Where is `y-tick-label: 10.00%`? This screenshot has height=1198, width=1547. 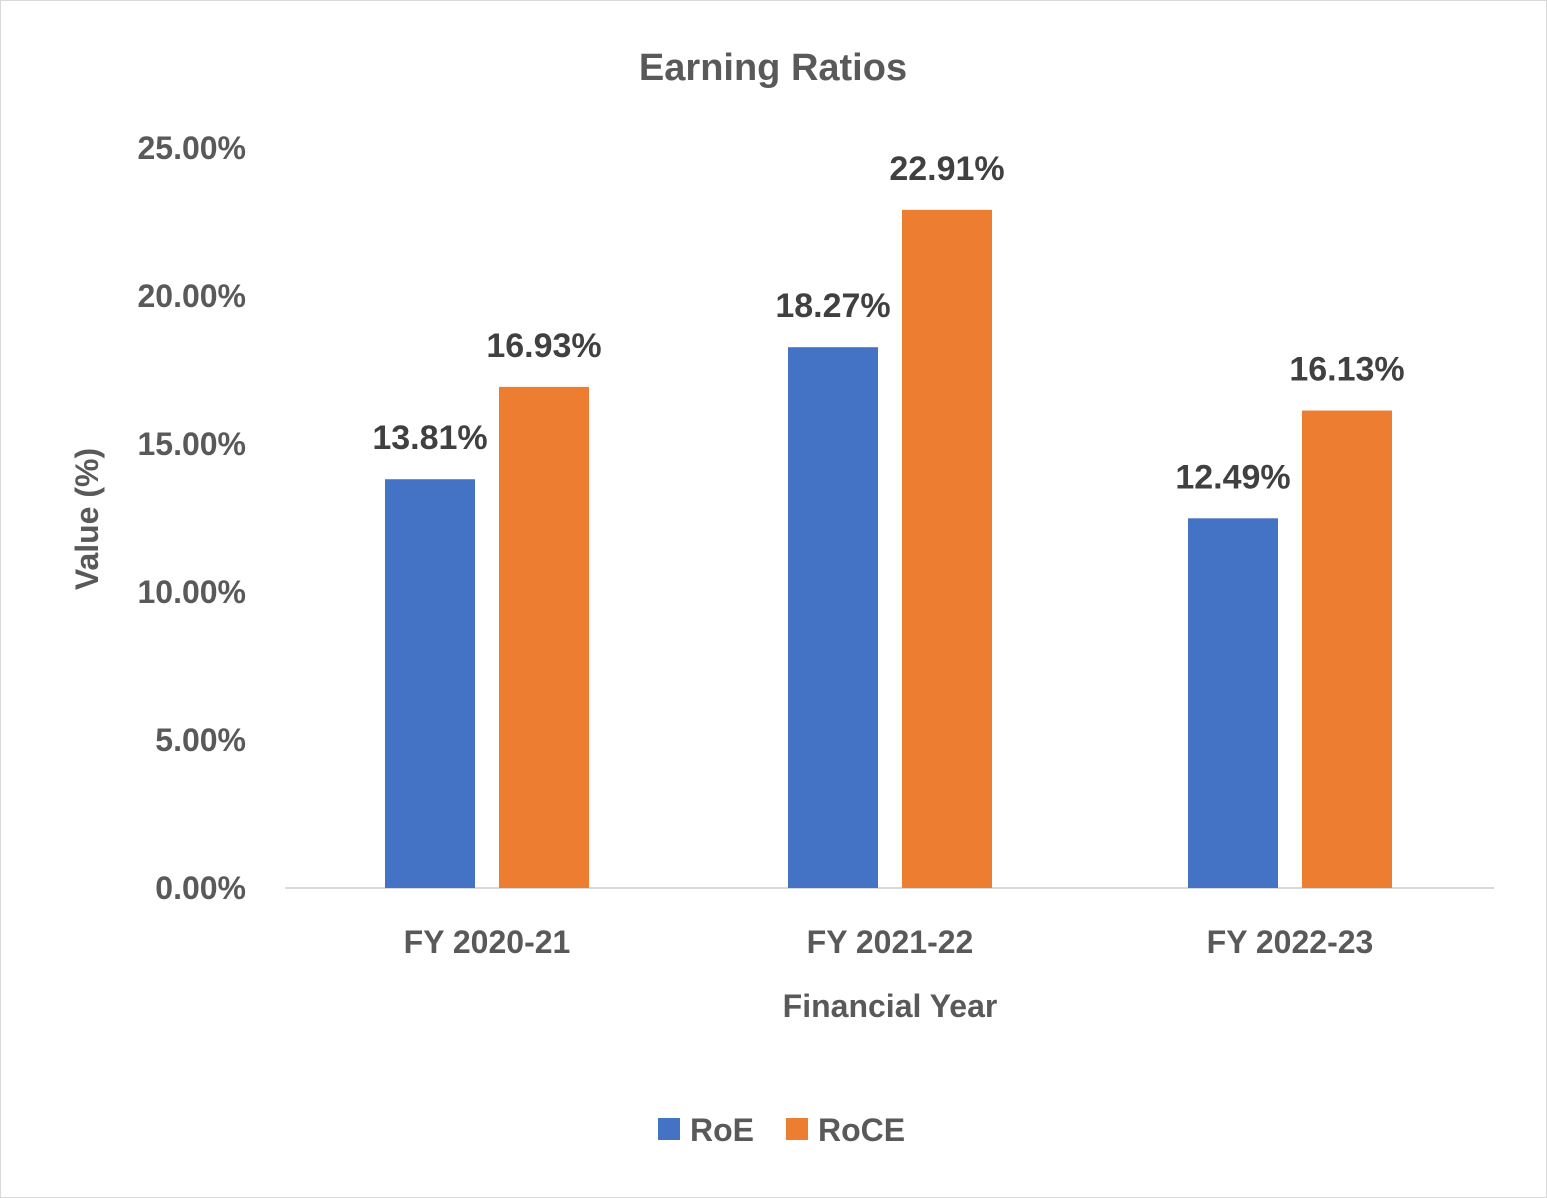 y-tick-label: 10.00% is located at coordinates (191, 592).